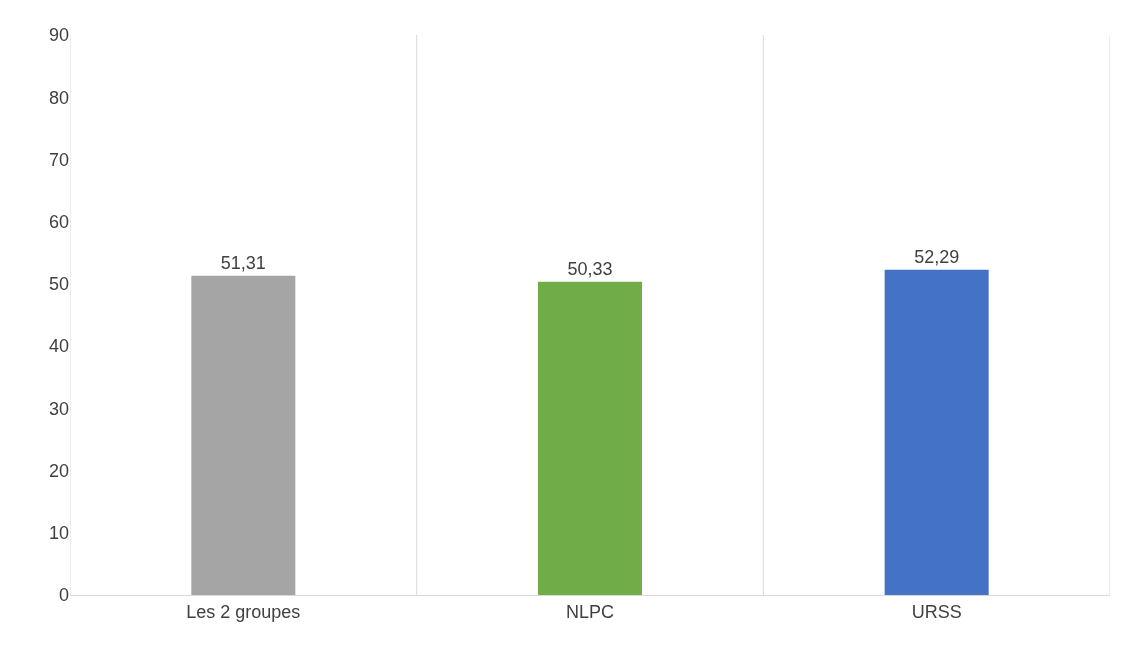 This screenshot has height=650, width=1135. What do you see at coordinates (590, 611) in the screenshot?
I see `x-tick-label: NLPC` at bounding box center [590, 611].